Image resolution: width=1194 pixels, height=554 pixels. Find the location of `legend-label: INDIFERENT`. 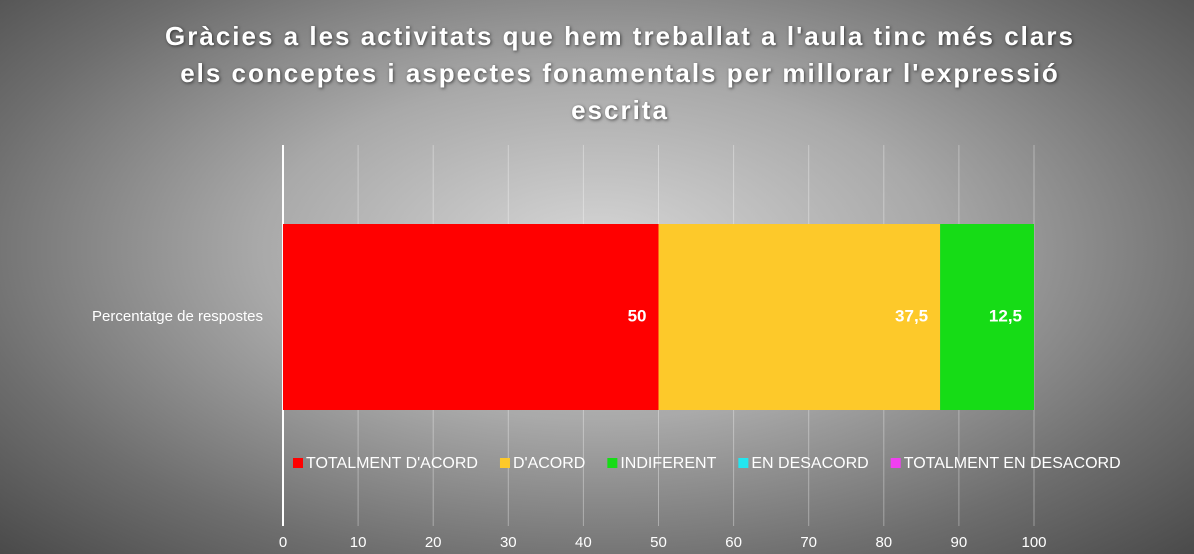

legend-label: INDIFERENT is located at coordinates (668, 463).